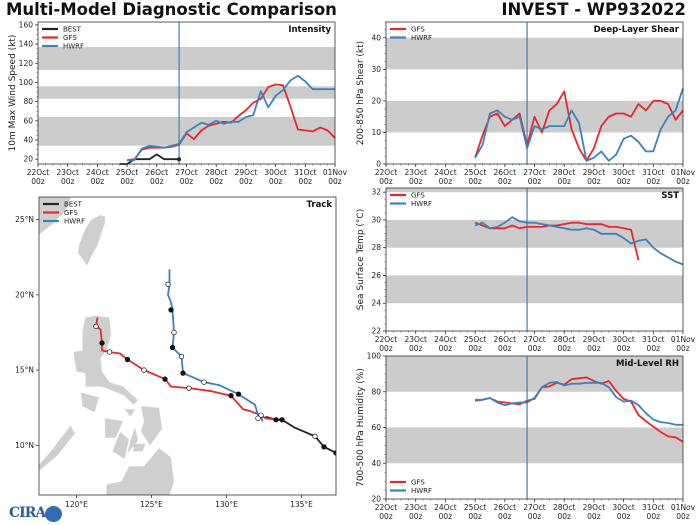  Describe the element at coordinates (140, 471) in the screenshot. I see `land-mindanao` at that location.